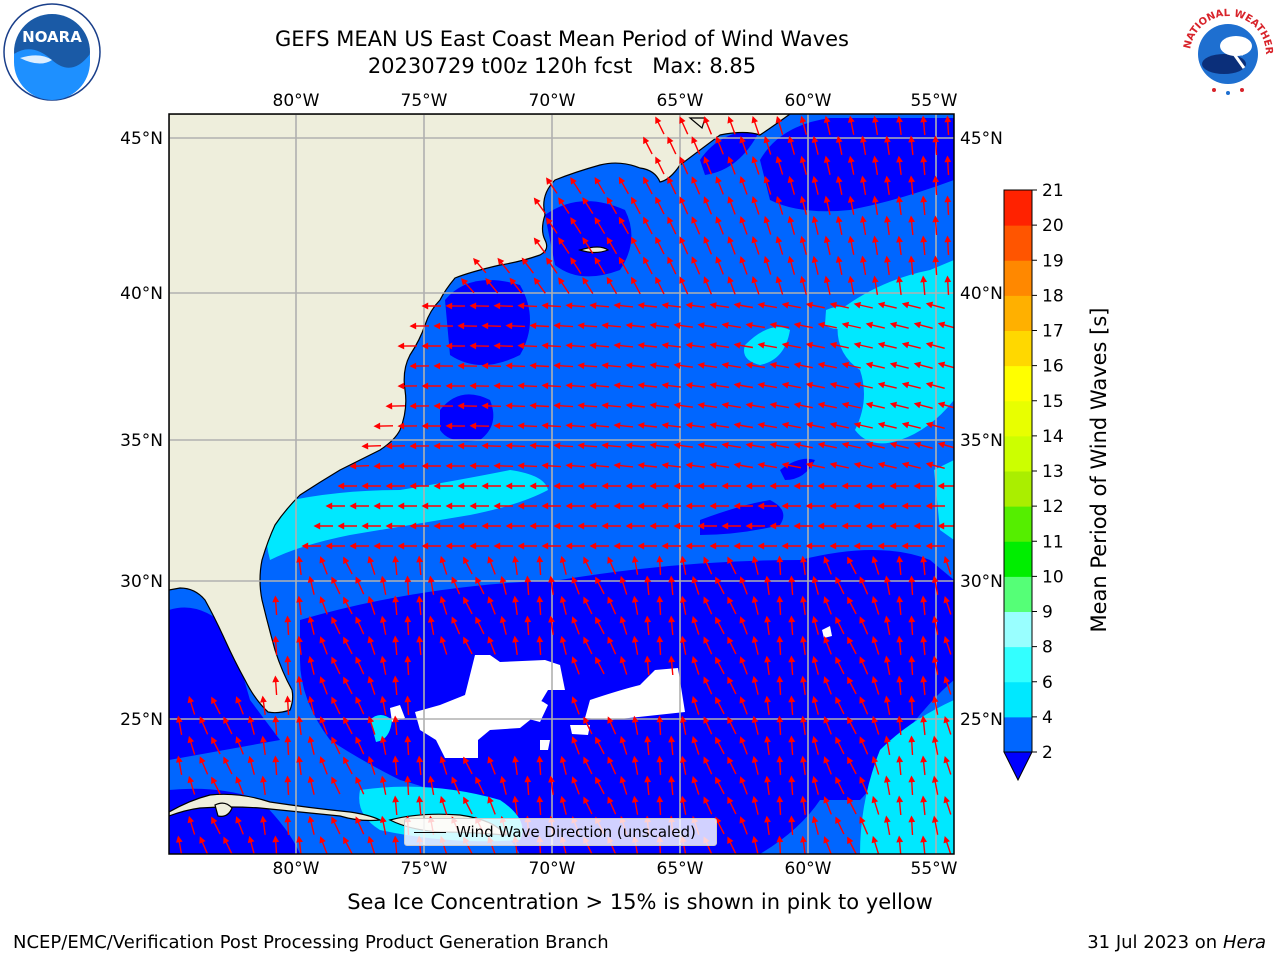 This screenshot has width=1280, height=960. What do you see at coordinates (1053, 577) in the screenshot?
I see `colorbar-tick-label: 10` at bounding box center [1053, 577].